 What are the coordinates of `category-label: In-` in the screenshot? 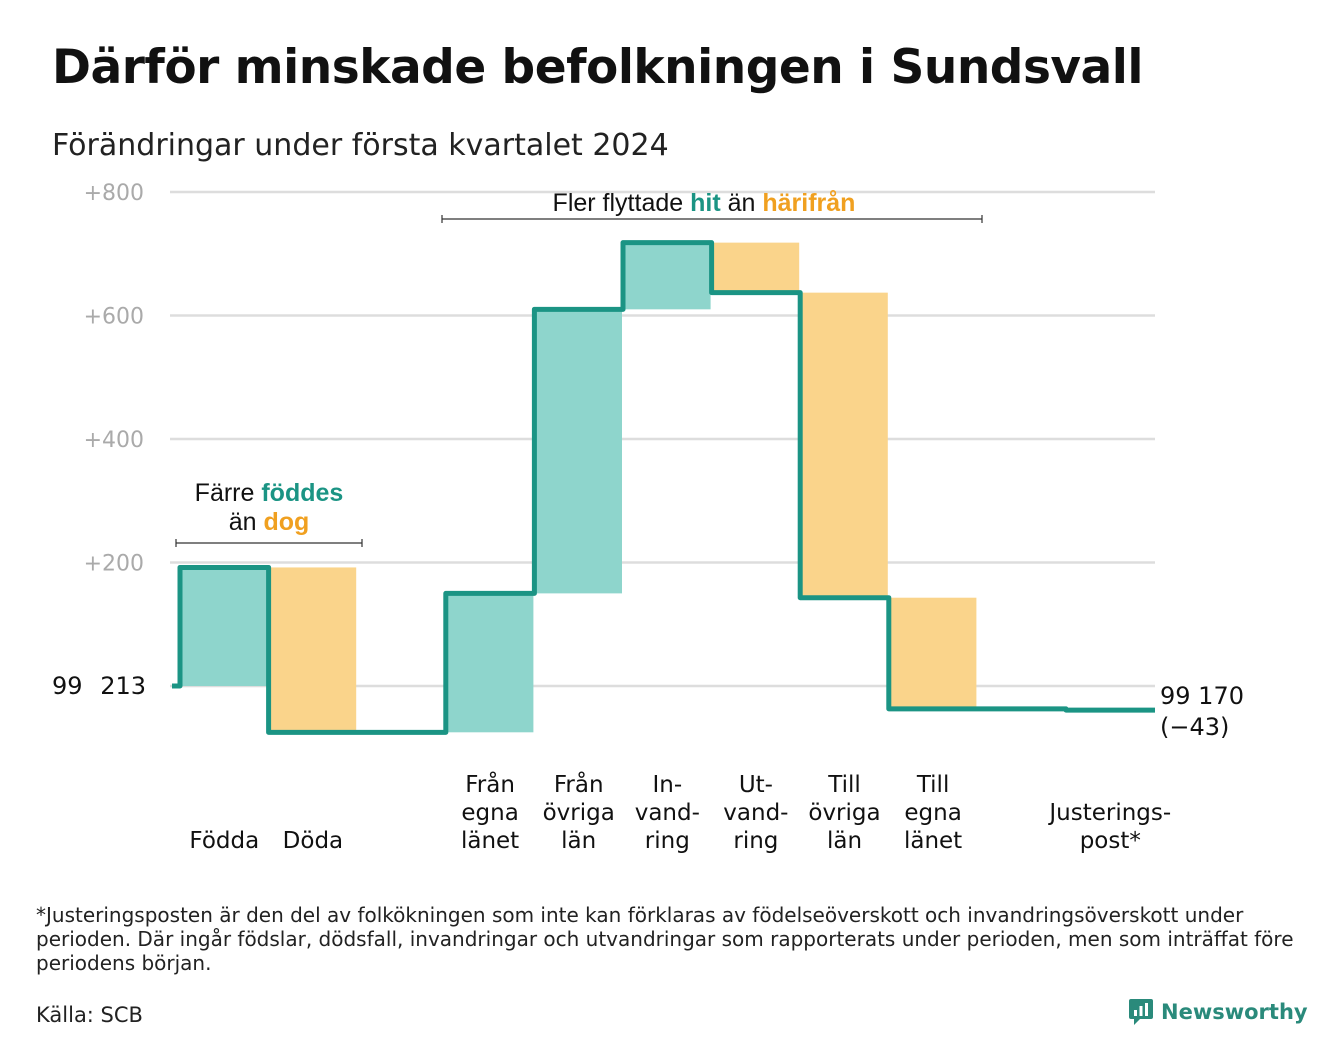 It's located at (667, 785).